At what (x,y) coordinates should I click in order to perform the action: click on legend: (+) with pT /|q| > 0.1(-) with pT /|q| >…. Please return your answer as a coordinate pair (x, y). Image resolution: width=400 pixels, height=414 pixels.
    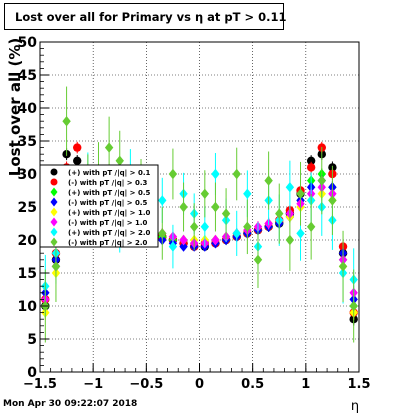
    Looking at the image, I should click on (99, 206).